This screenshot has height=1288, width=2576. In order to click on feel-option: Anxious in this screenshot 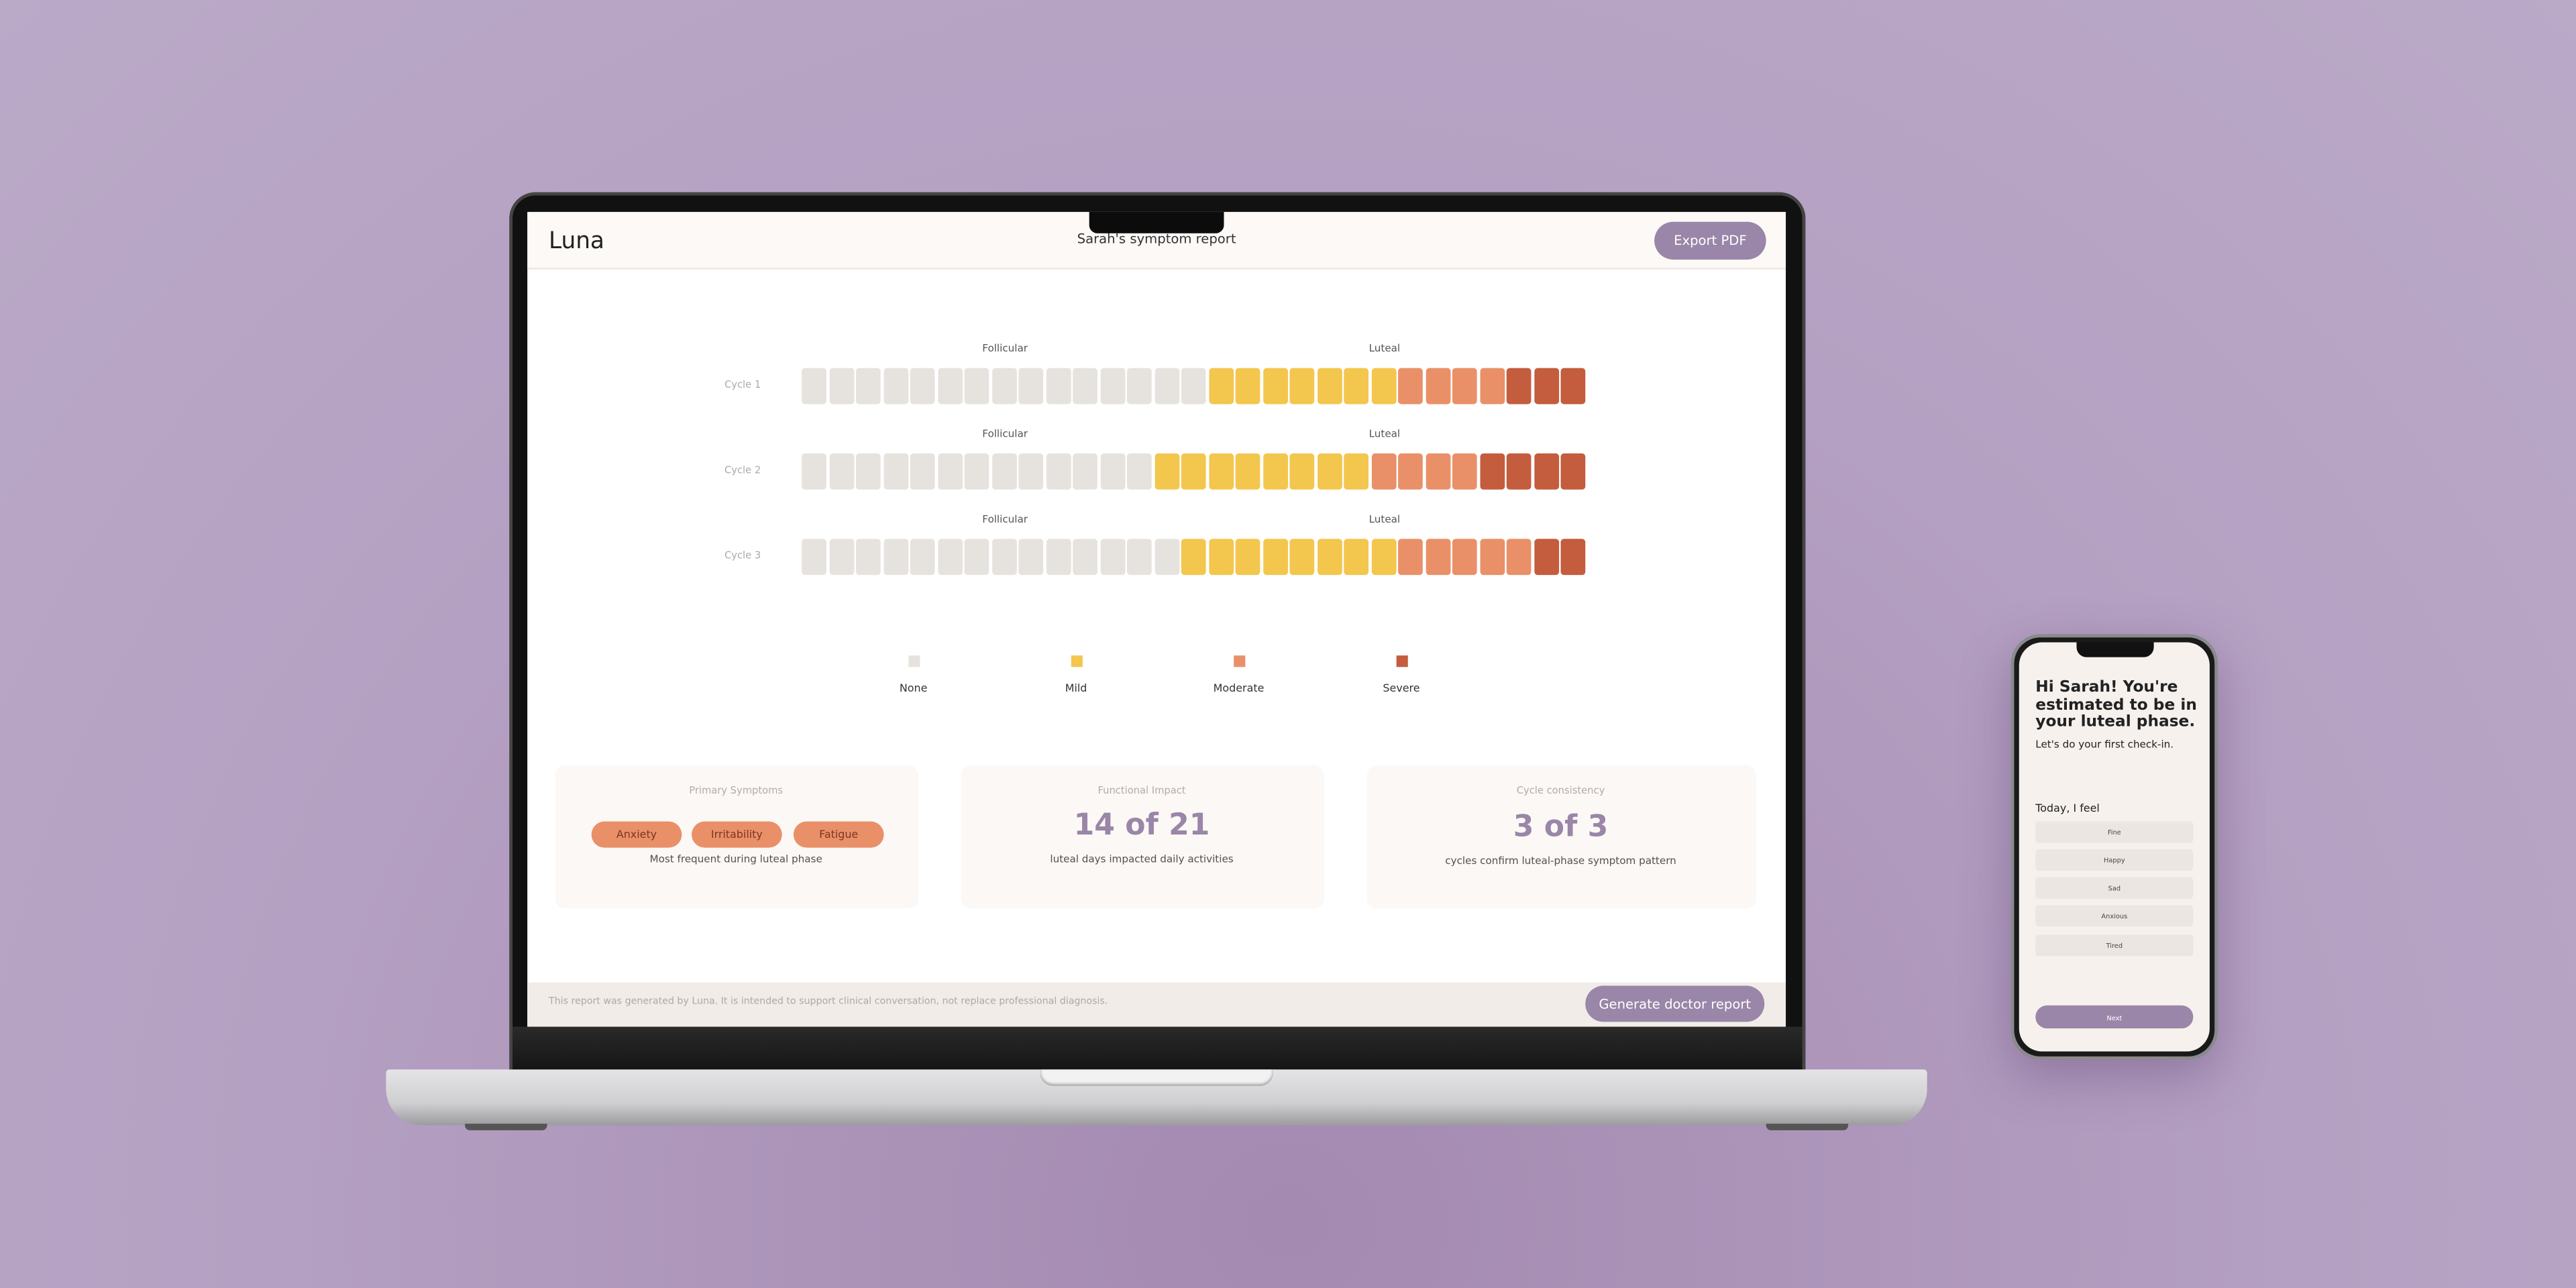, I will do `click(2114, 916)`.